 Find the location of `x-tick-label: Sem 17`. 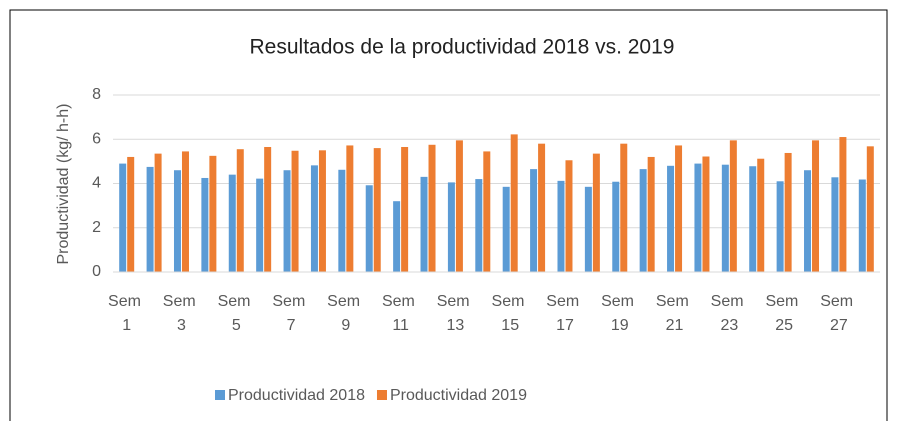

x-tick-label: Sem 17 is located at coordinates (564, 313).